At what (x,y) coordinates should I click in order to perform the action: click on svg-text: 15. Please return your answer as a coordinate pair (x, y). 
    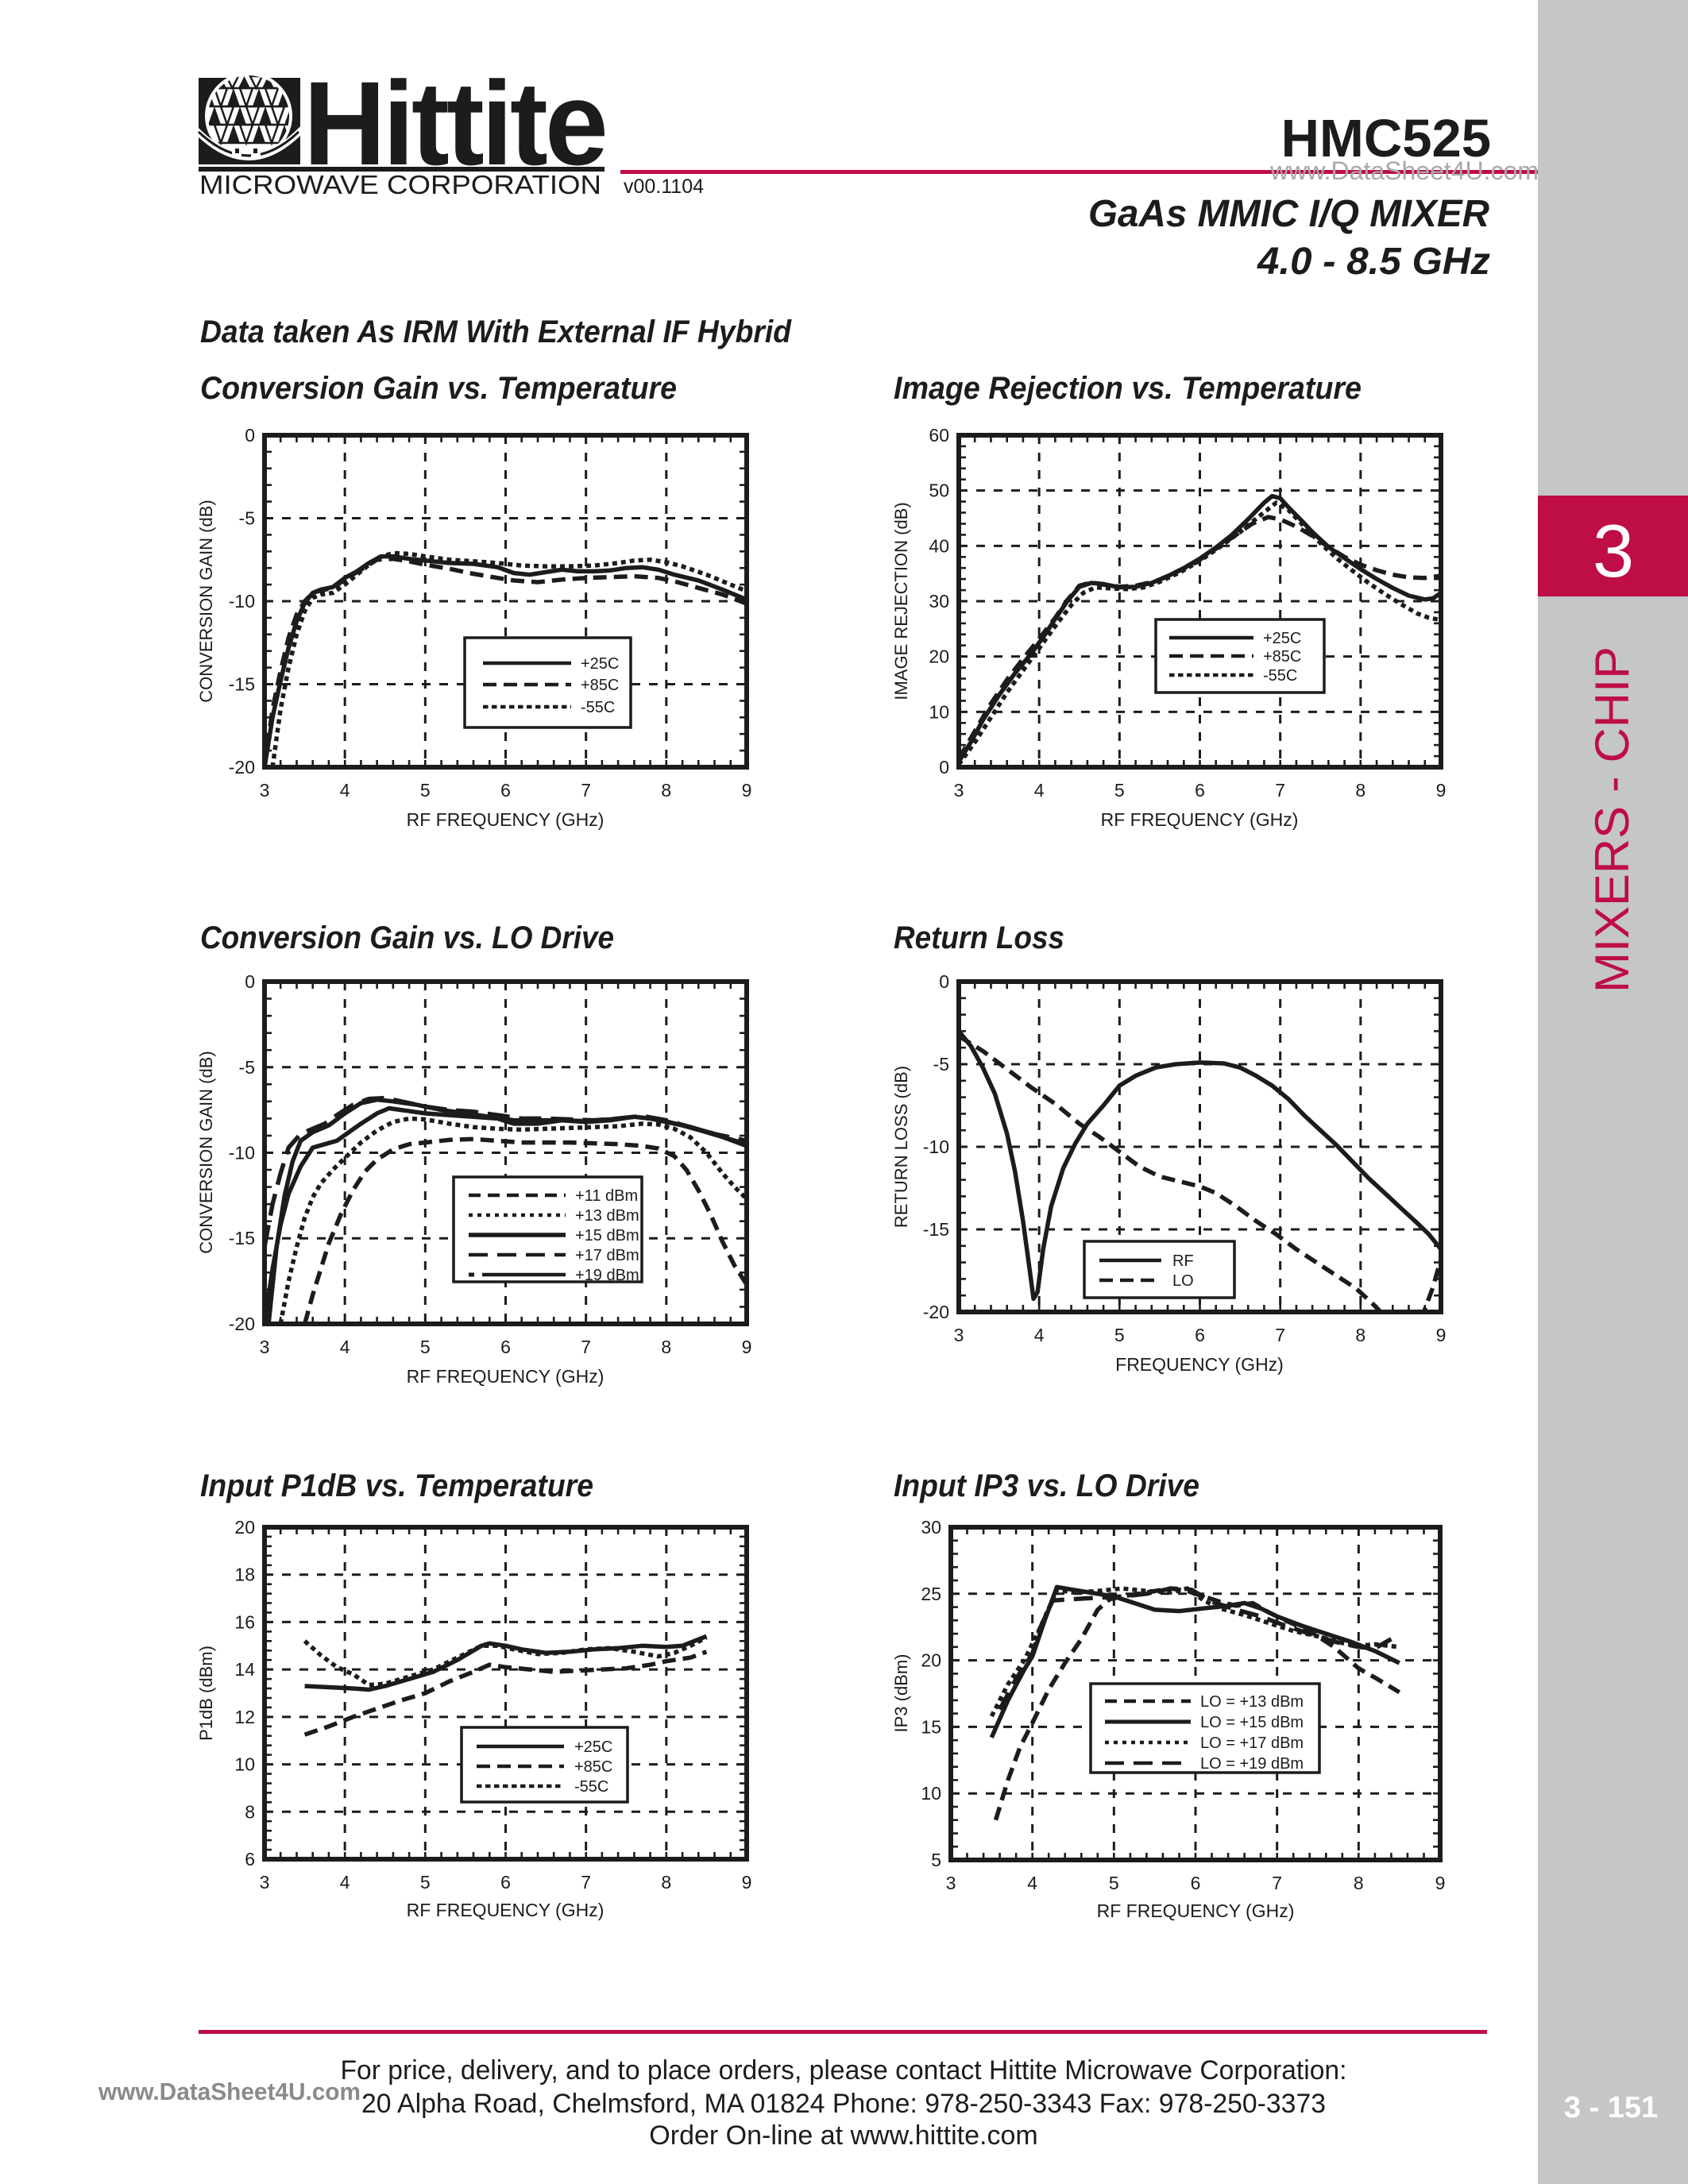
    Looking at the image, I should click on (931, 1726).